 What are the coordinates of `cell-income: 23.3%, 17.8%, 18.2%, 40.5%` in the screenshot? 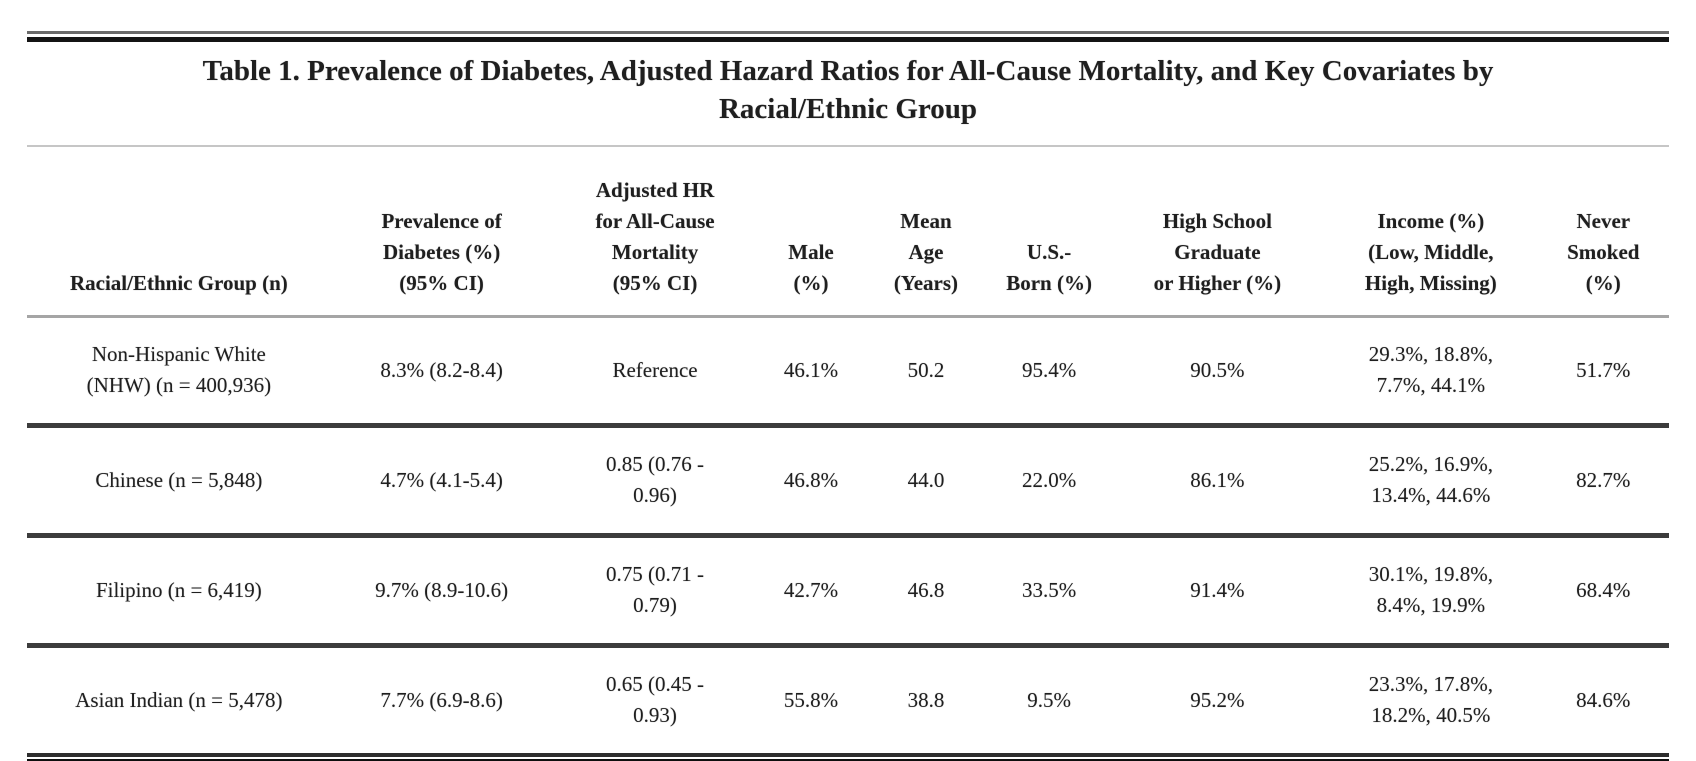 It's located at (1431, 697).